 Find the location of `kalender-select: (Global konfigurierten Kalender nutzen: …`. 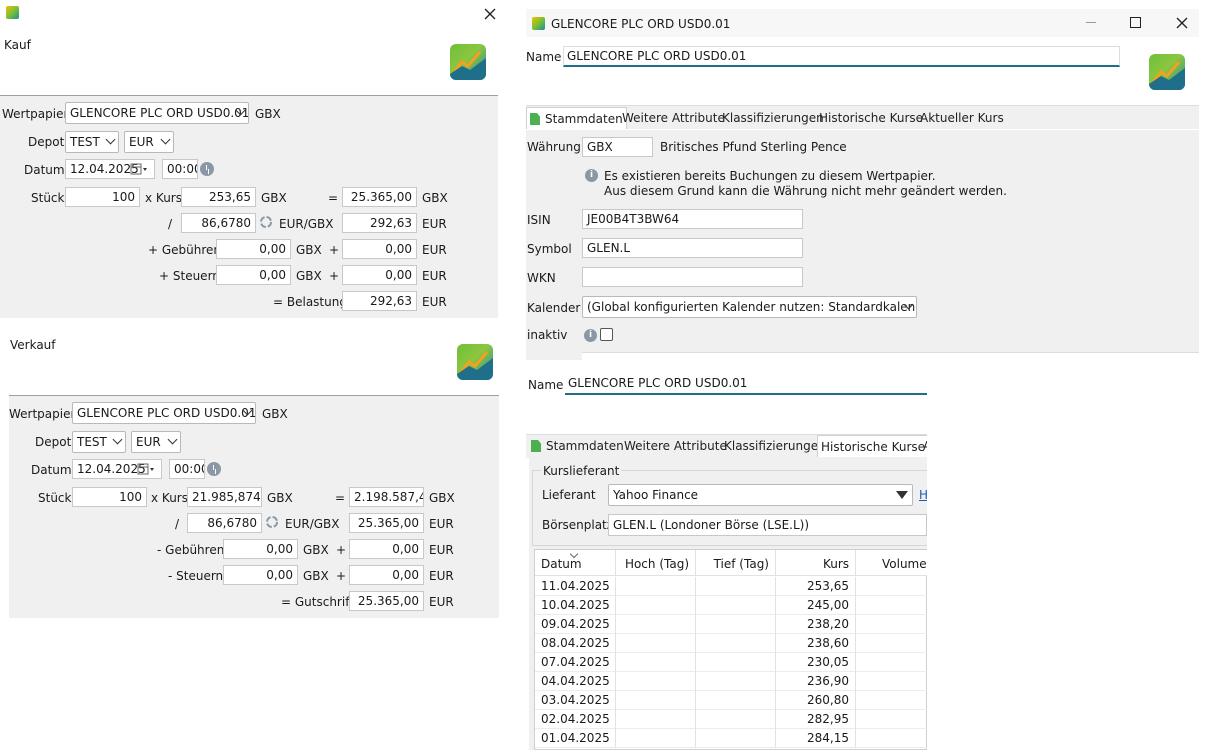

kalender-select: (Global konfigurierten Kalender nutzen: … is located at coordinates (749, 307).